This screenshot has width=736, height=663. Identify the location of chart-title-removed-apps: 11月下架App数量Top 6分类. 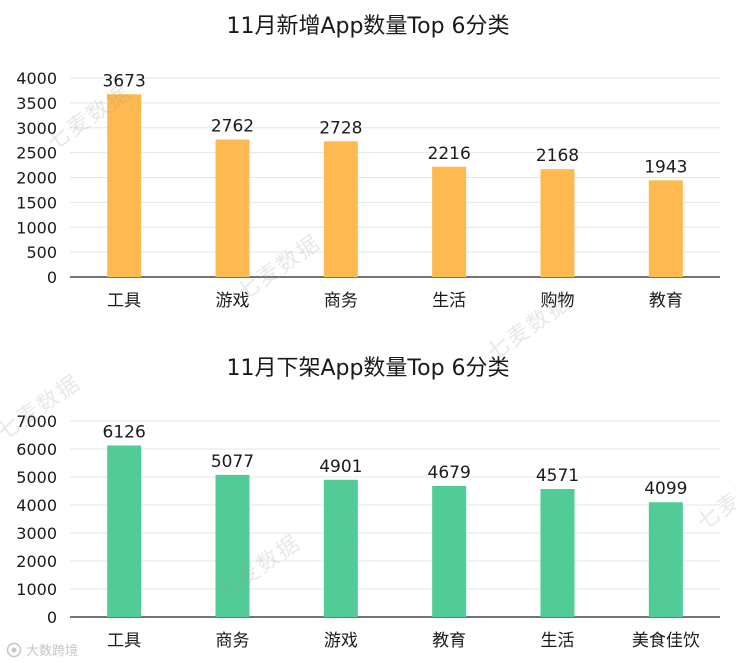
(368, 368).